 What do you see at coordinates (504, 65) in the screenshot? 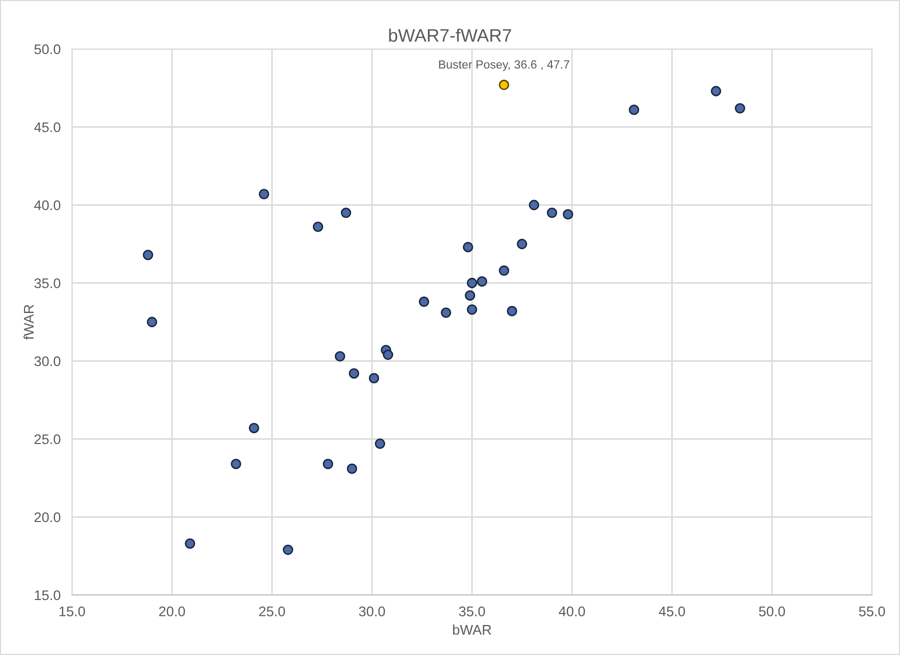
I see `annotation: Buster Posey, 36.6 , 47.7` at bounding box center [504, 65].